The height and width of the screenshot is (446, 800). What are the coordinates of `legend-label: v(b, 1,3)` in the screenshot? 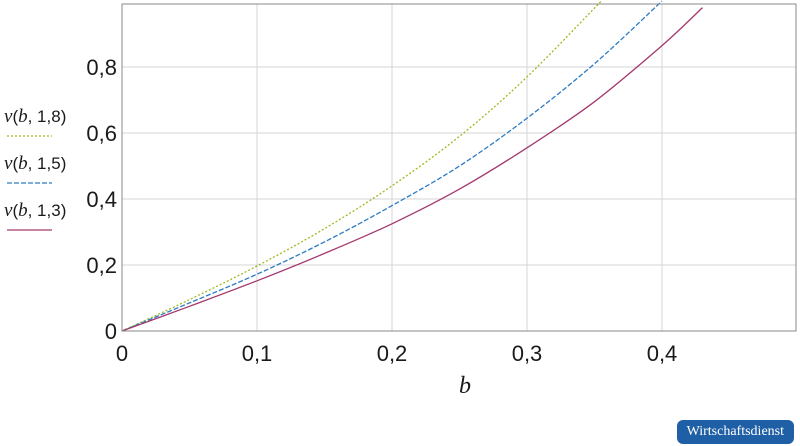 It's located at (35, 210).